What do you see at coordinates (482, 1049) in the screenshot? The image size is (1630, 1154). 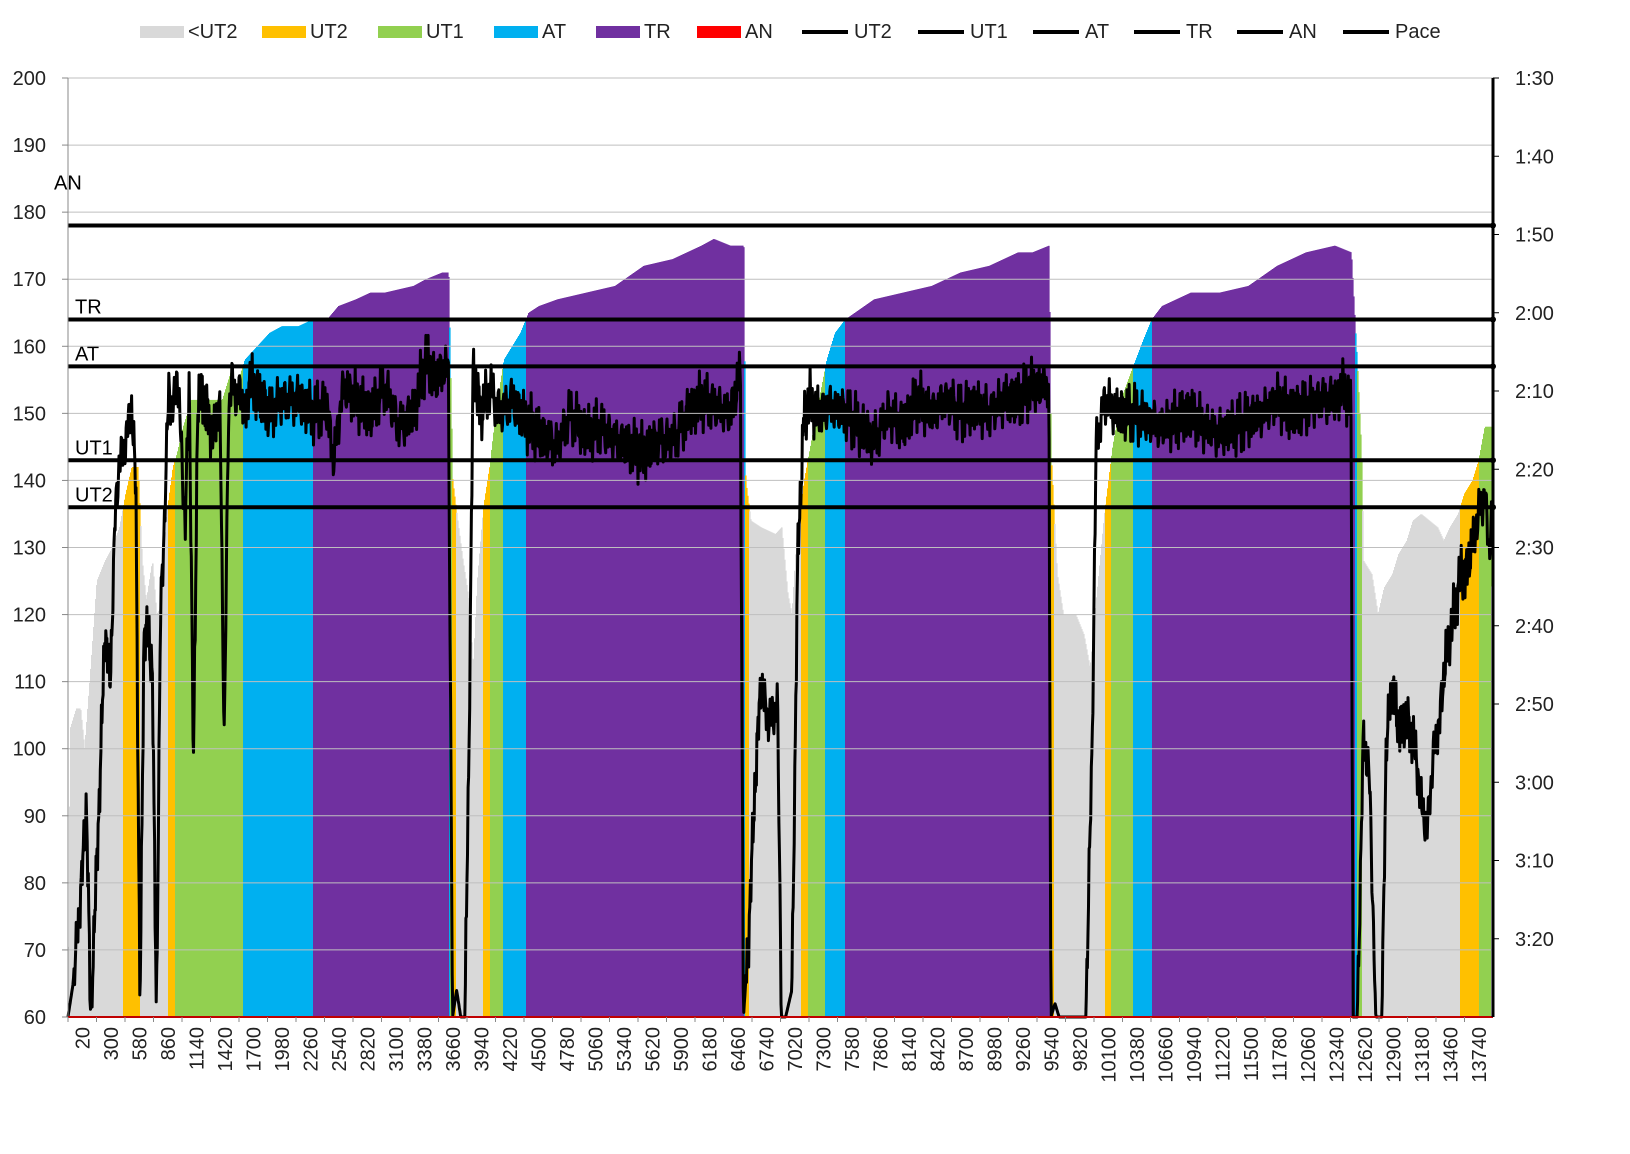 I see `x-tick-label: 3940` at bounding box center [482, 1049].